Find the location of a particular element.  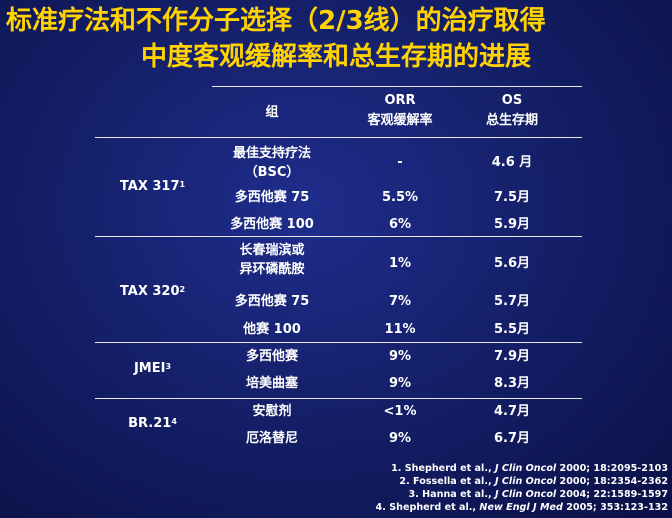

header-os: OS is located at coordinates (512, 100).